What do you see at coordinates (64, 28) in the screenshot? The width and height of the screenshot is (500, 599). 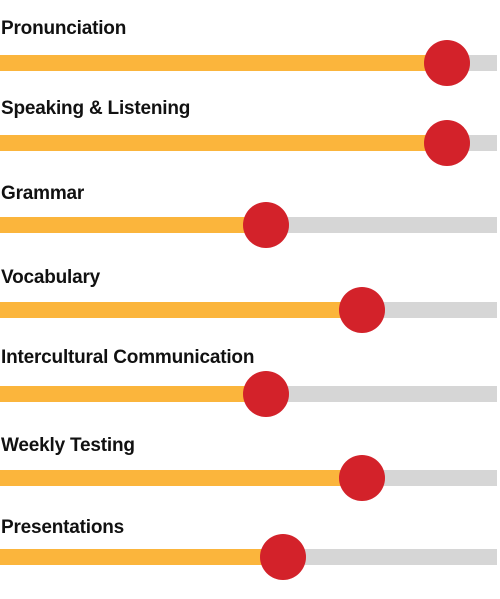 I see `skill-label: Pronunciation` at bounding box center [64, 28].